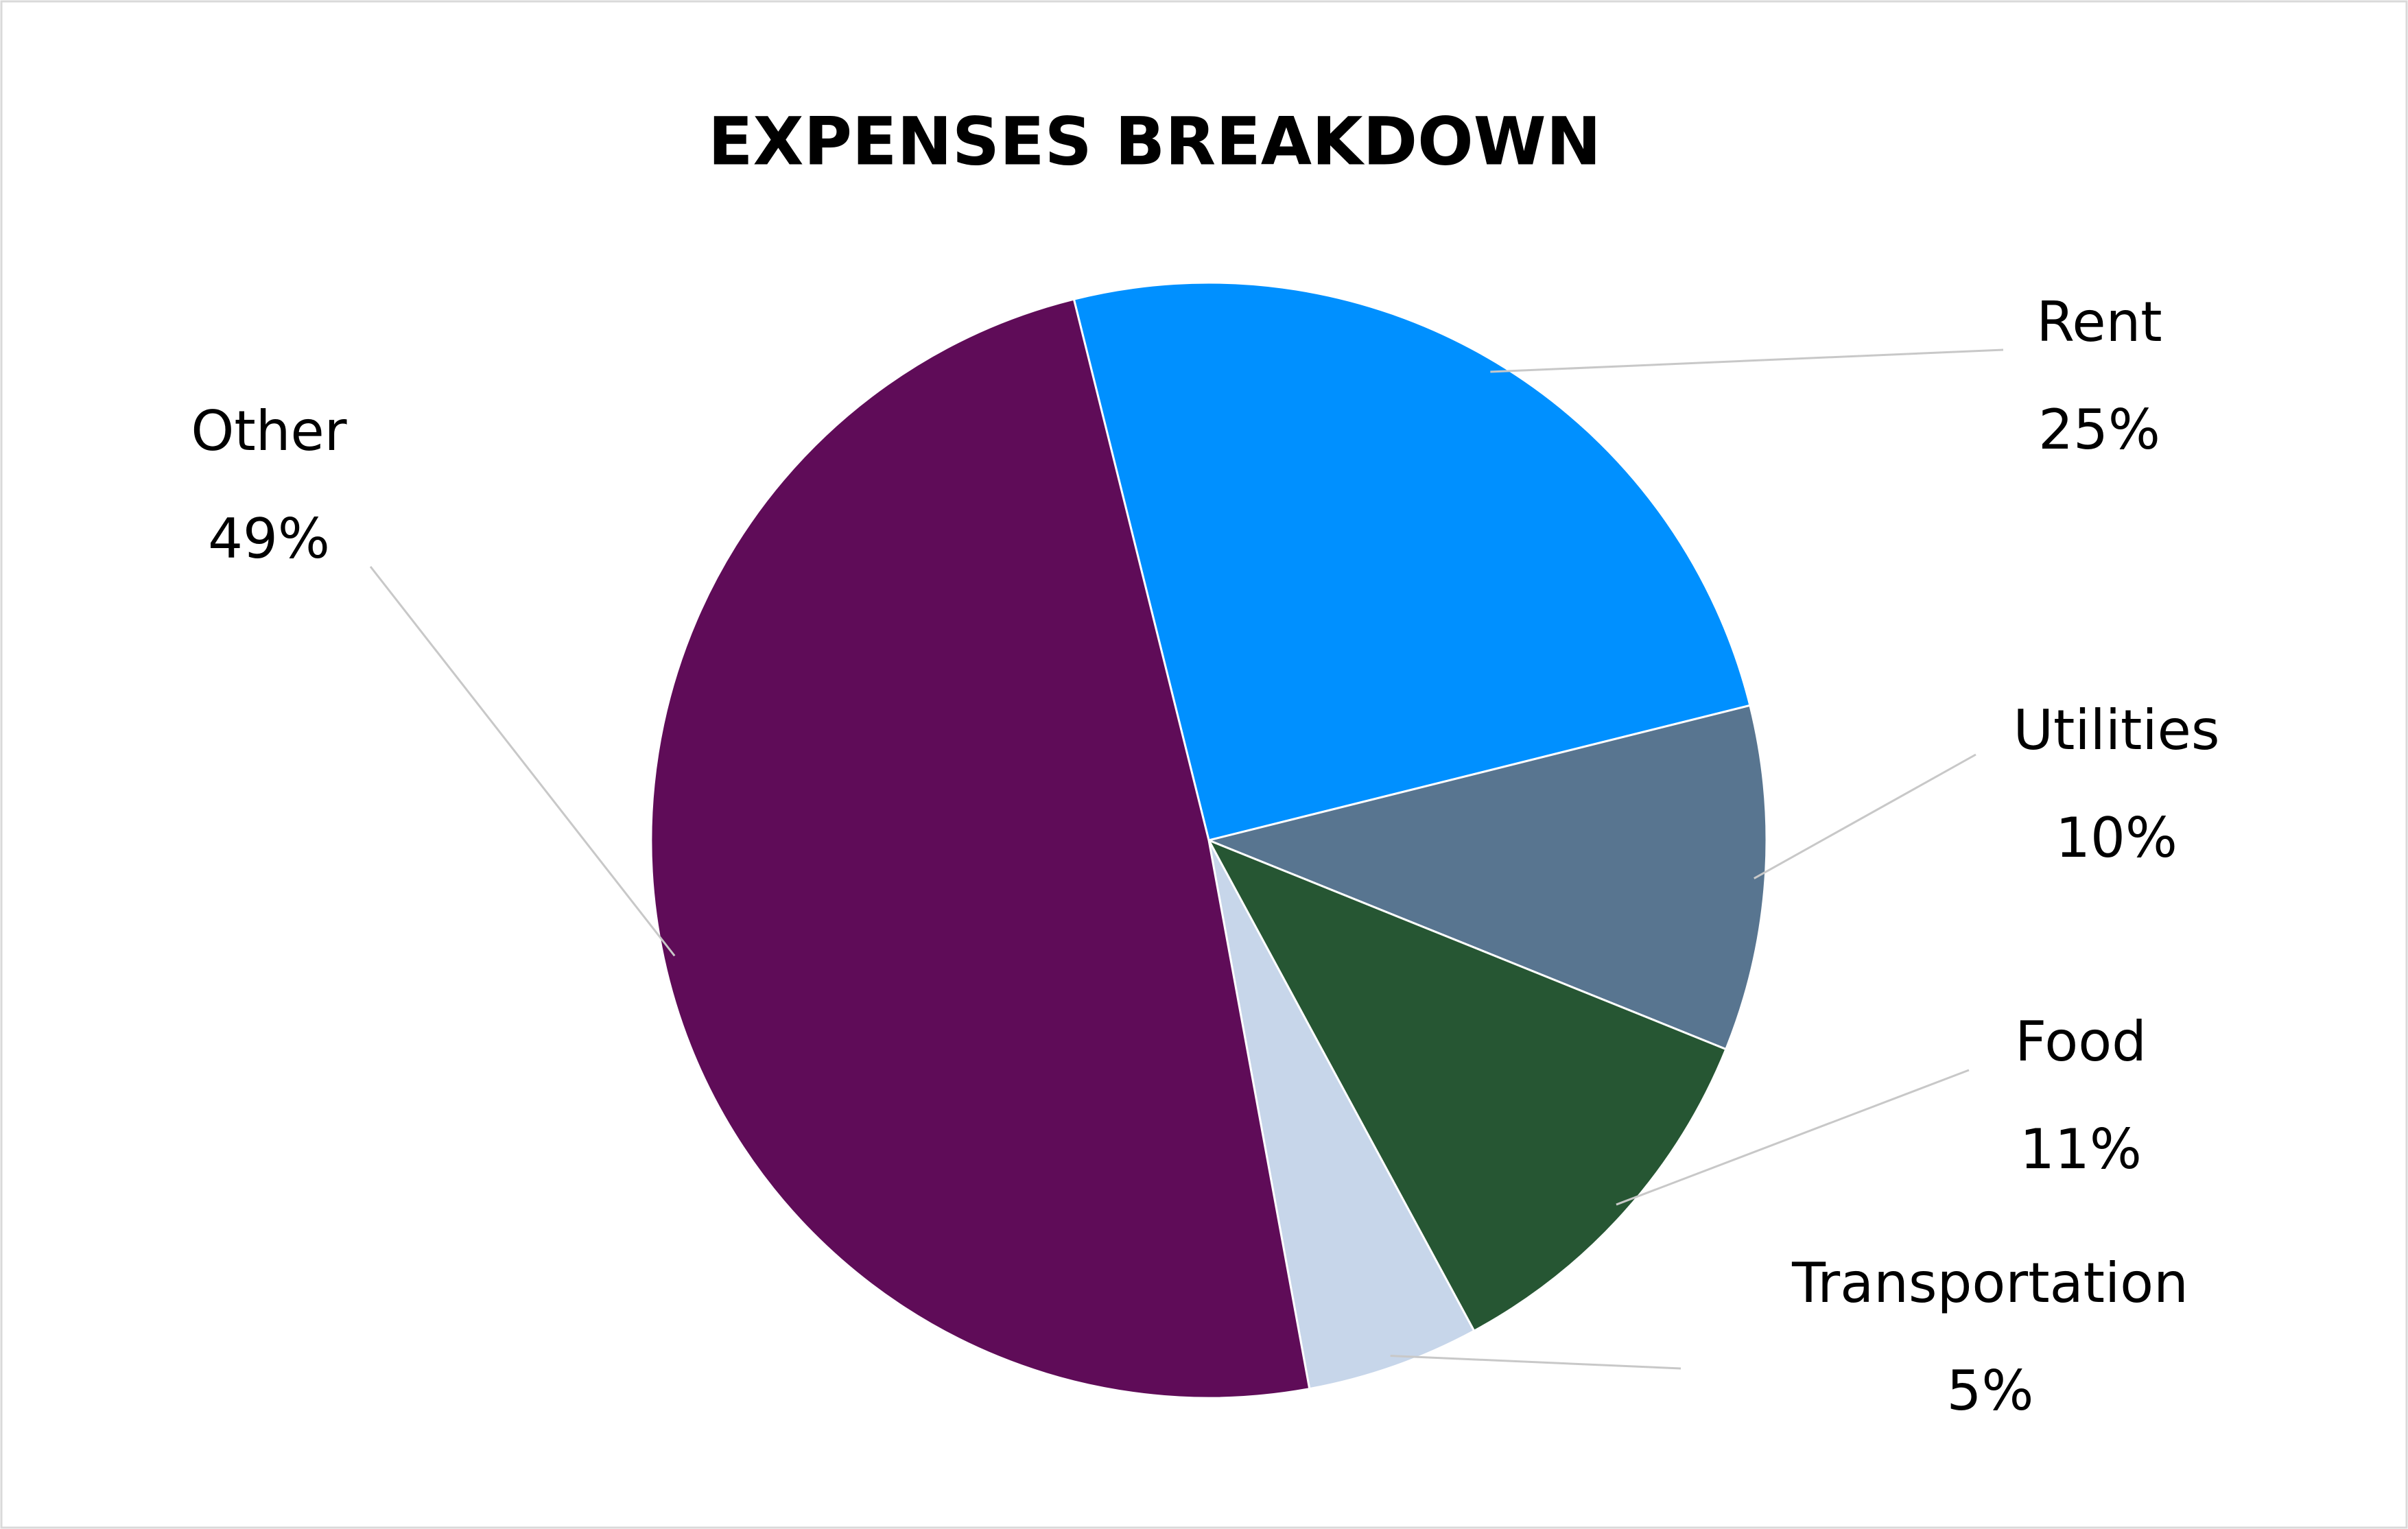 The image size is (2408, 1529). Describe the element at coordinates (2099, 322) in the screenshot. I see `data-label-name: Rent` at that location.